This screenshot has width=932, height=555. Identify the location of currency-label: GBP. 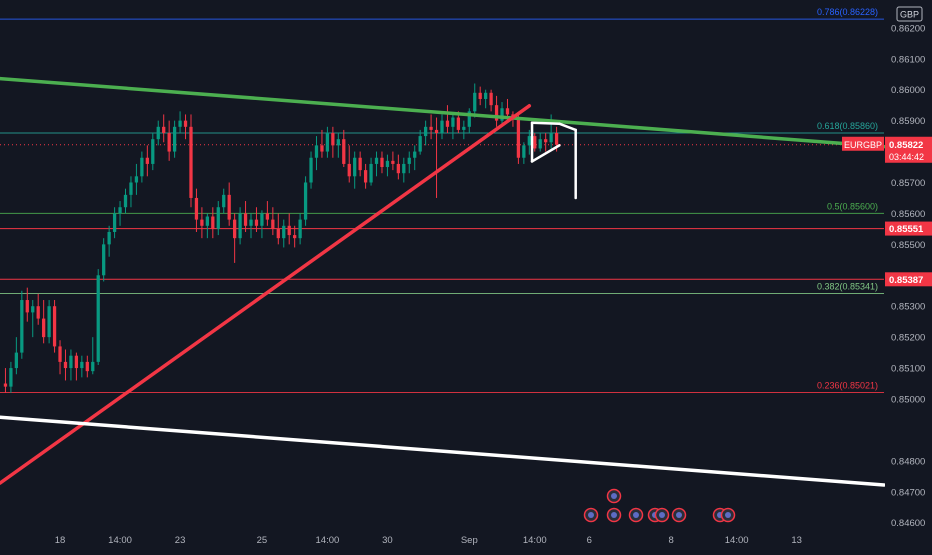
(909, 15).